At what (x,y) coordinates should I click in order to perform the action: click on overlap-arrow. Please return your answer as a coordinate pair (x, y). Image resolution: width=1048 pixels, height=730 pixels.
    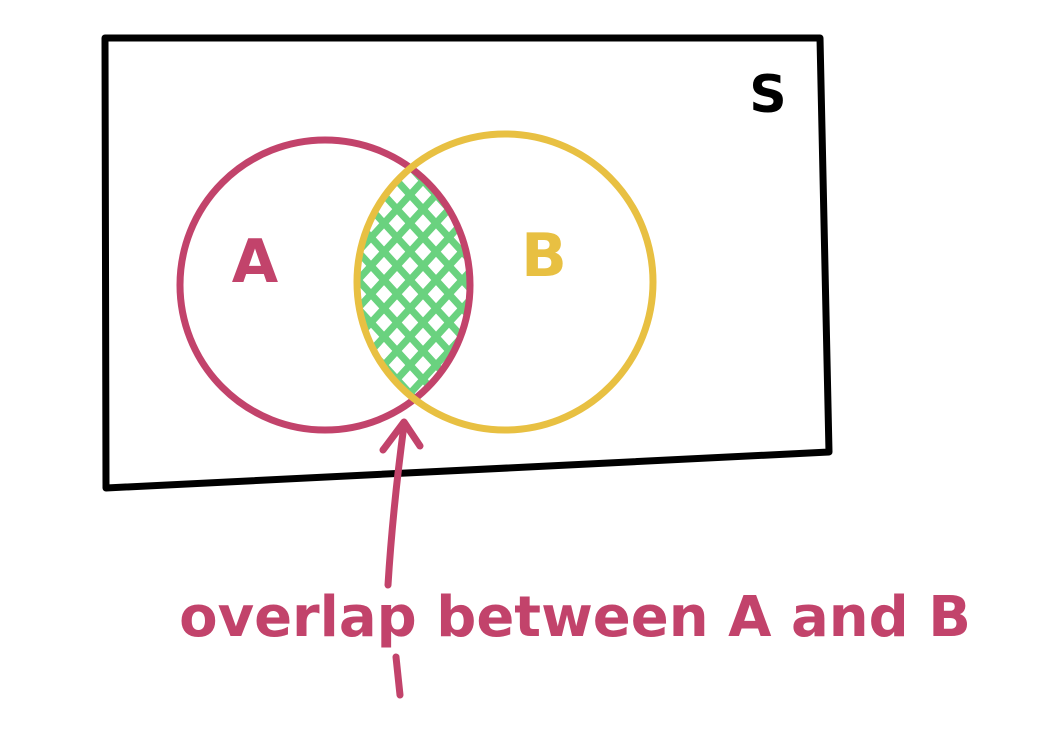
    Looking at the image, I should click on (401, 558).